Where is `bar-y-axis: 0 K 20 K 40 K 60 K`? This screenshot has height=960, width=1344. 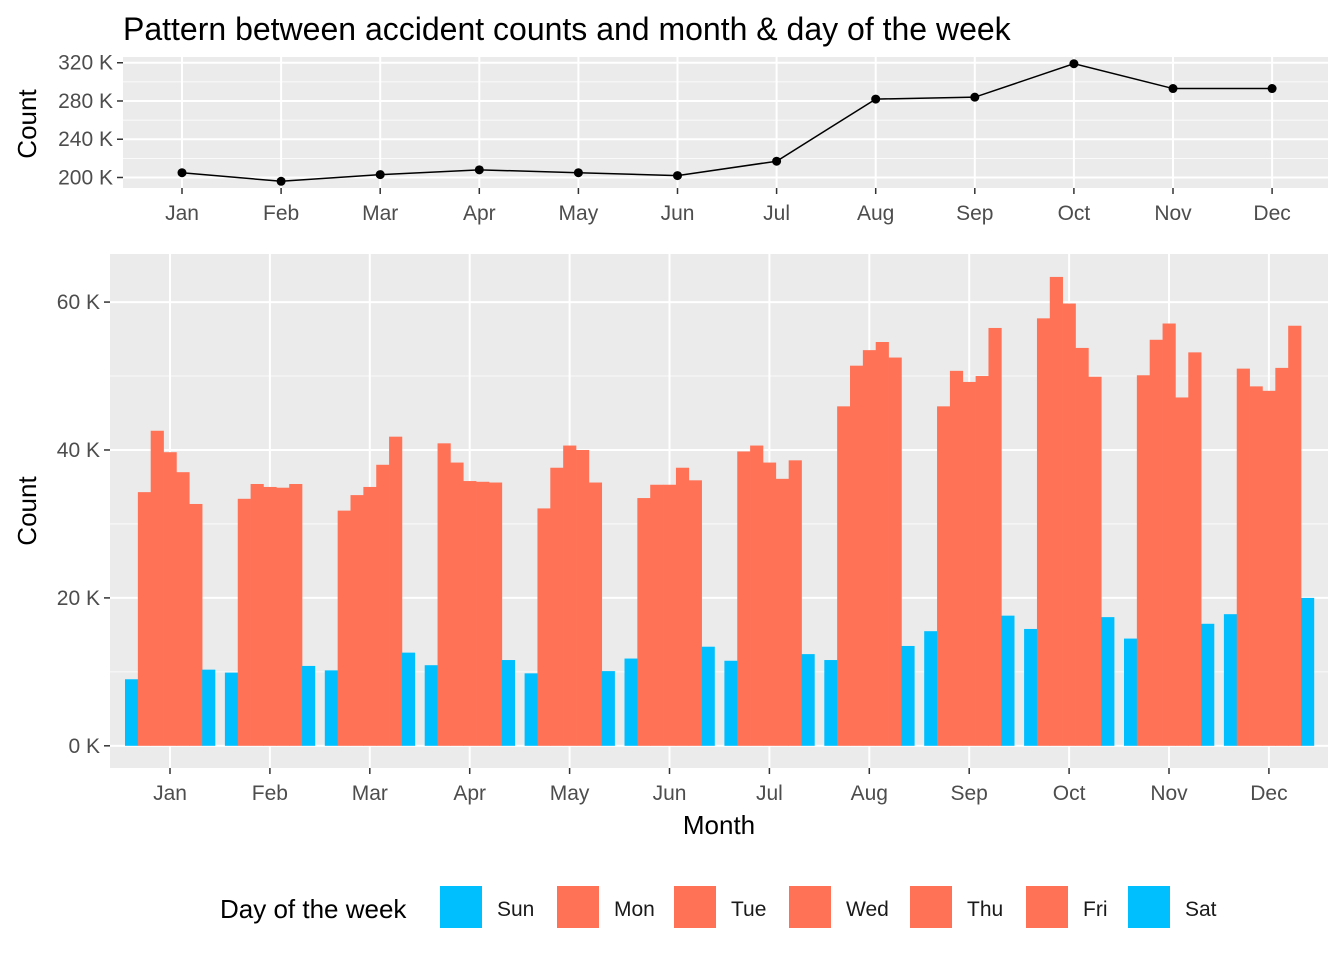 bar-y-axis: 0 K 20 K 40 K 60 K is located at coordinates (83, 524).